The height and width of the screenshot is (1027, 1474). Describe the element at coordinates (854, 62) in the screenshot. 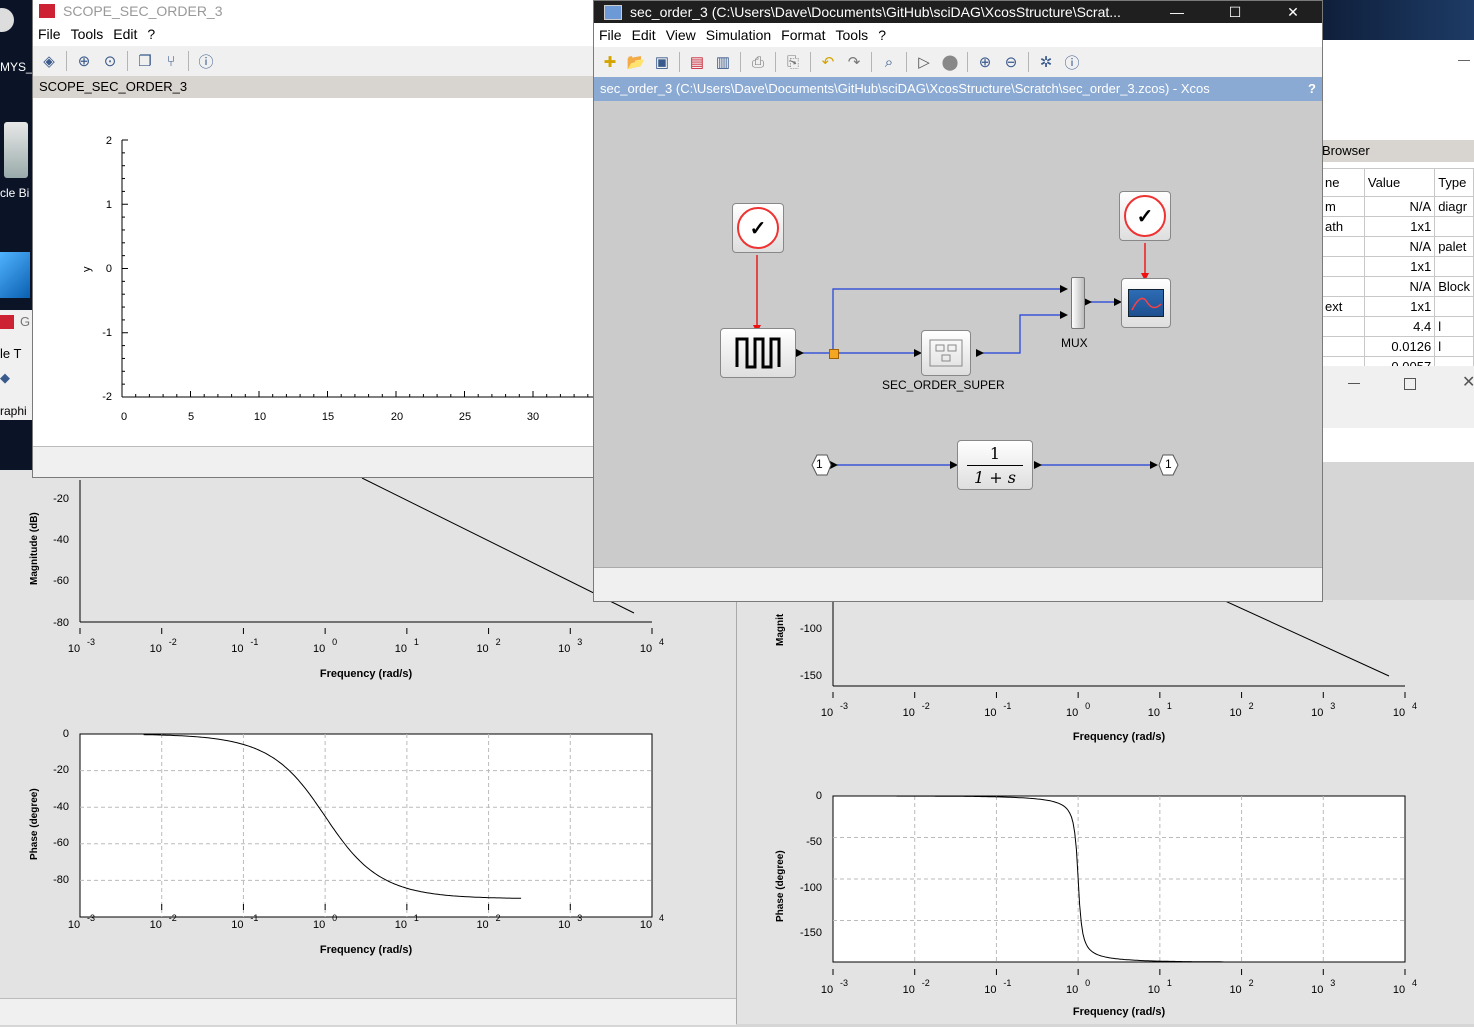

I see `redo-icon: ↷` at that location.